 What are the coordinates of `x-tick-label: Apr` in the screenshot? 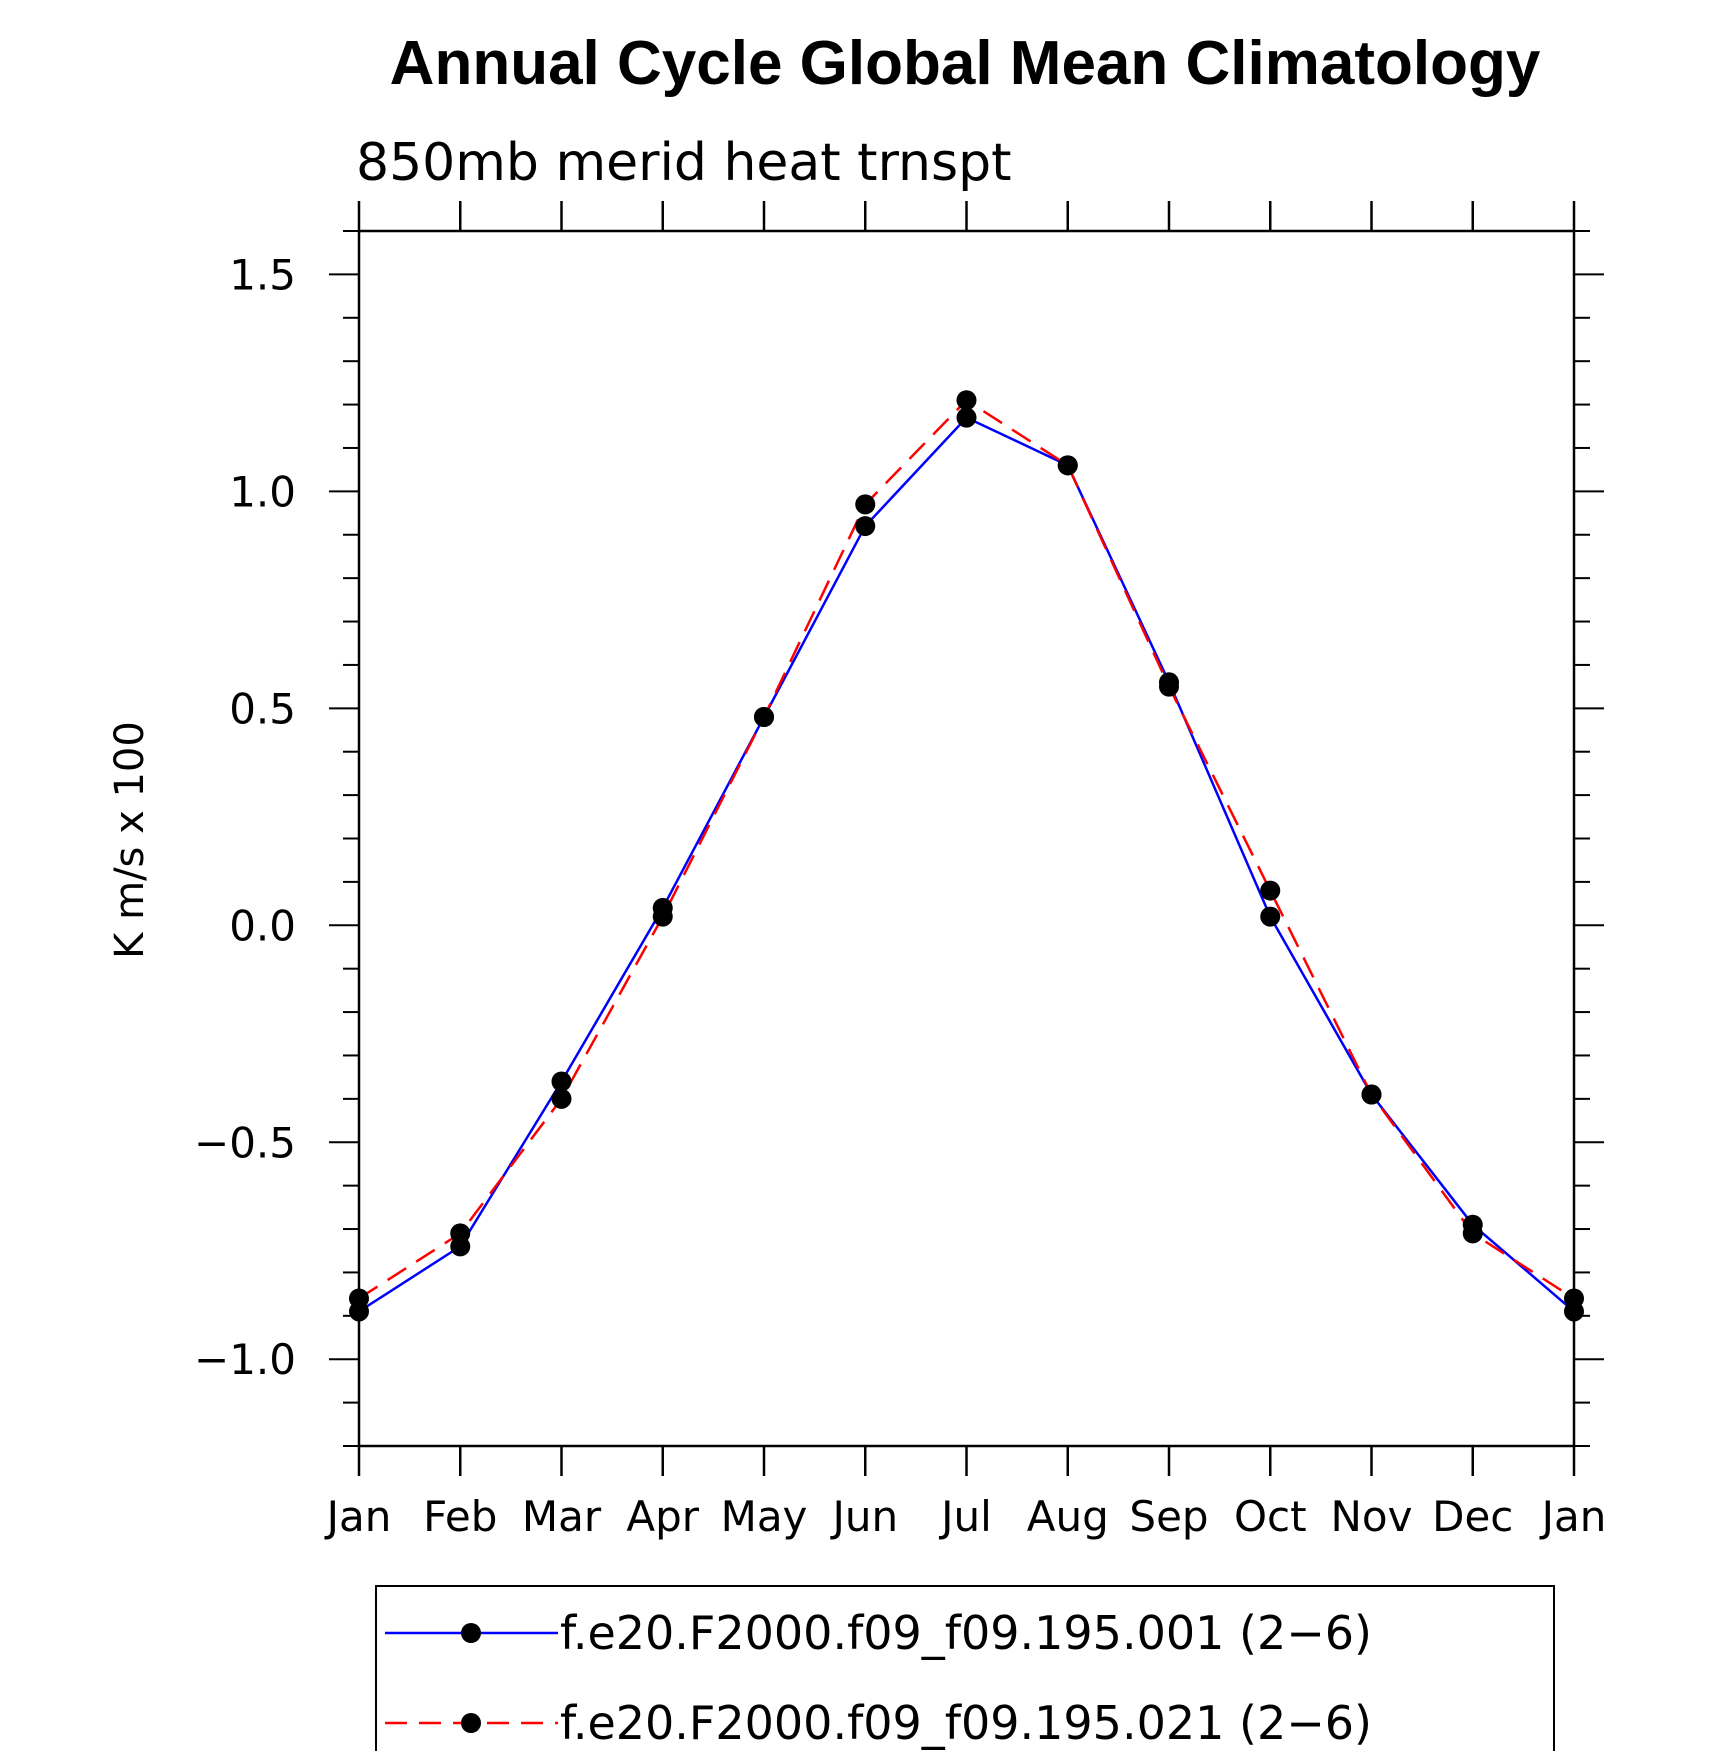 It's located at (662, 1516).